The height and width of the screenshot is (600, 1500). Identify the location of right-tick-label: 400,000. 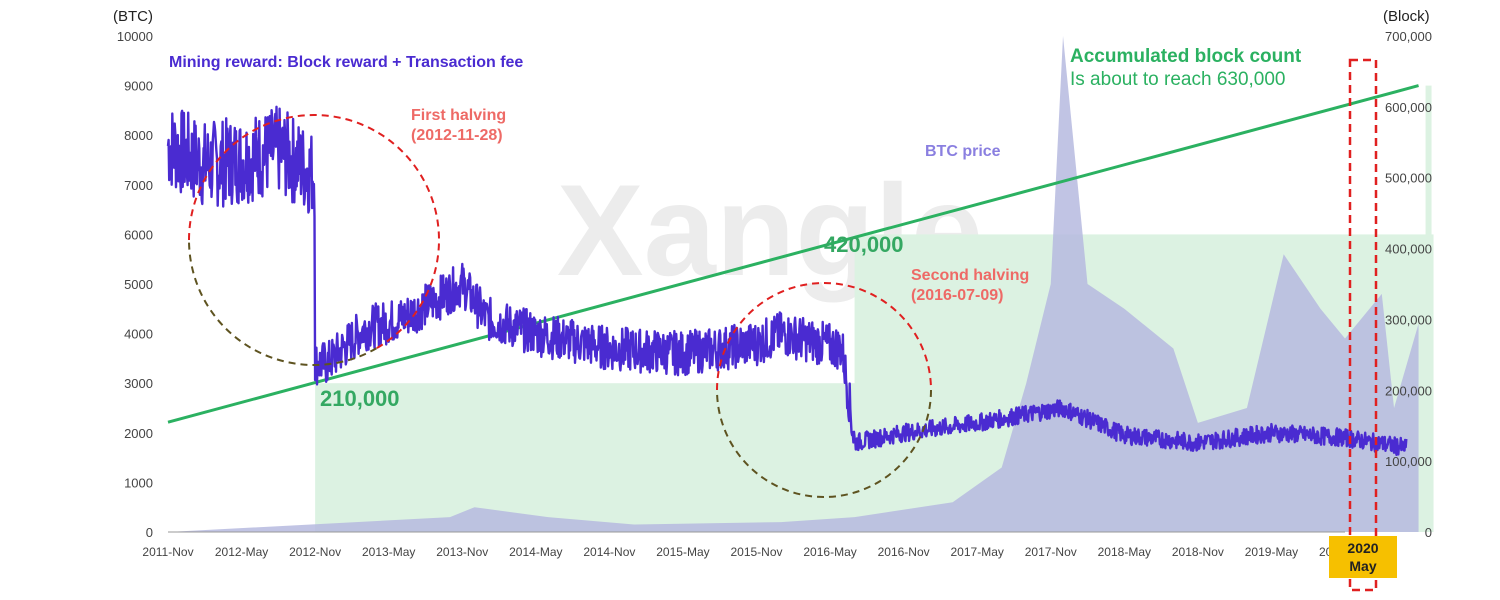
(1408, 249).